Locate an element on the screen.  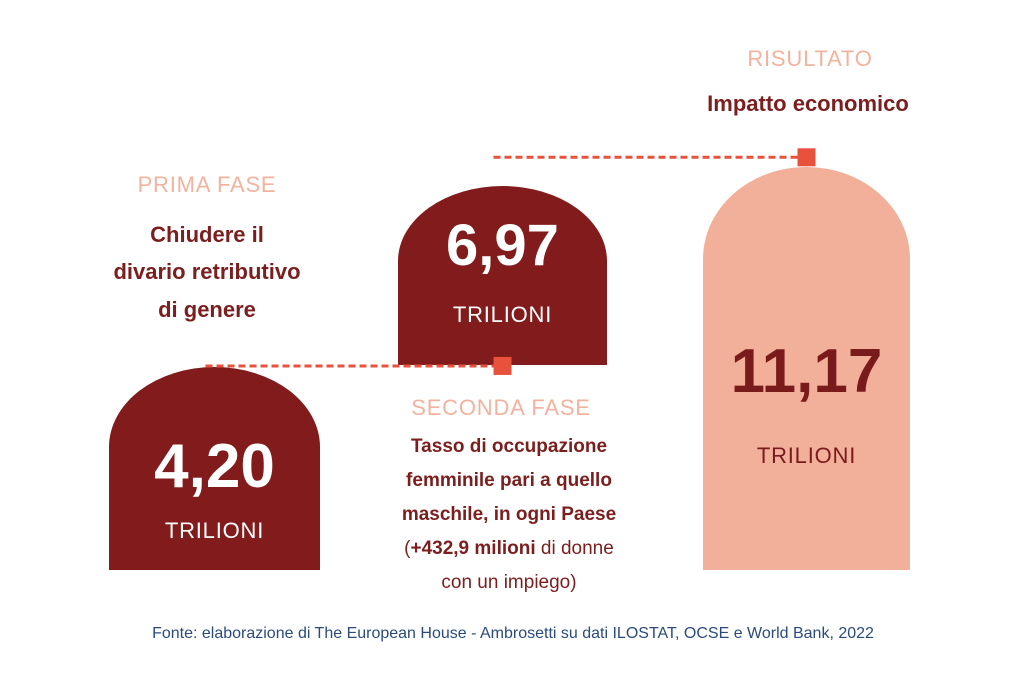
description-seconda-fase-line-1: Tasso di occupazione is located at coordinates (509, 446).